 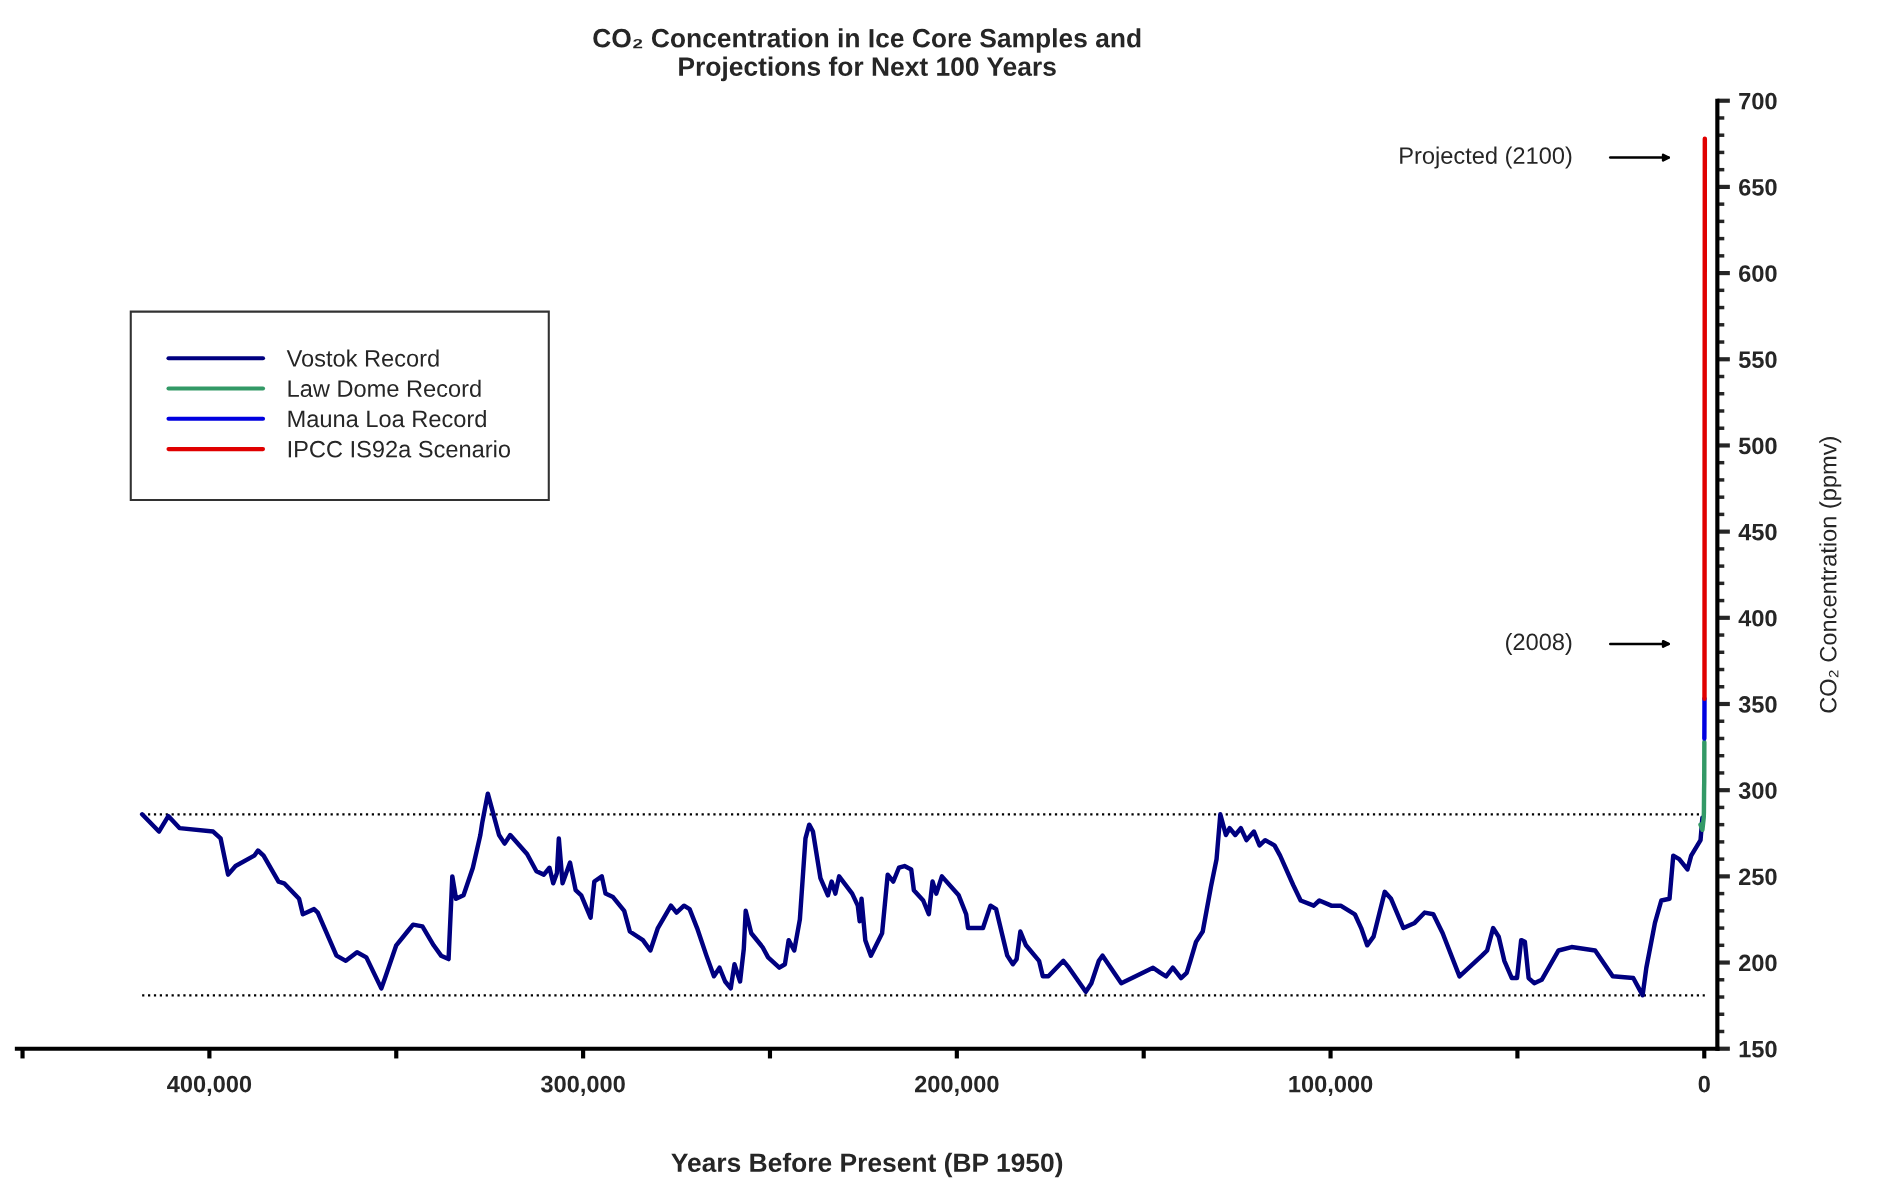 I want to click on y-tick-label: 150, so click(x=1758, y=1049).